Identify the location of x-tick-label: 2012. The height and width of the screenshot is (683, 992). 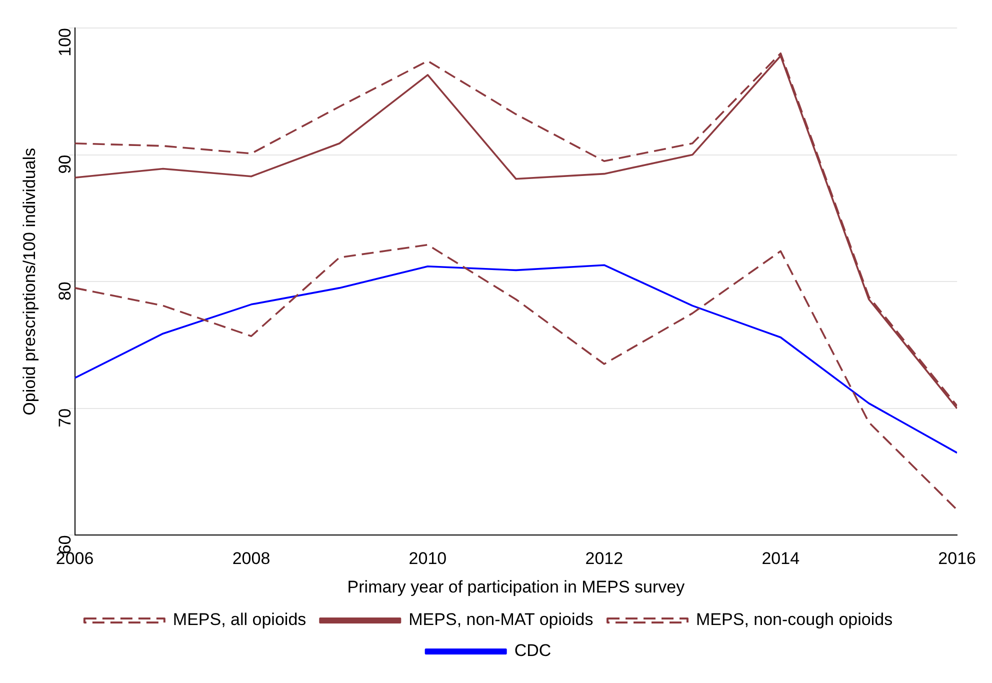
(604, 558).